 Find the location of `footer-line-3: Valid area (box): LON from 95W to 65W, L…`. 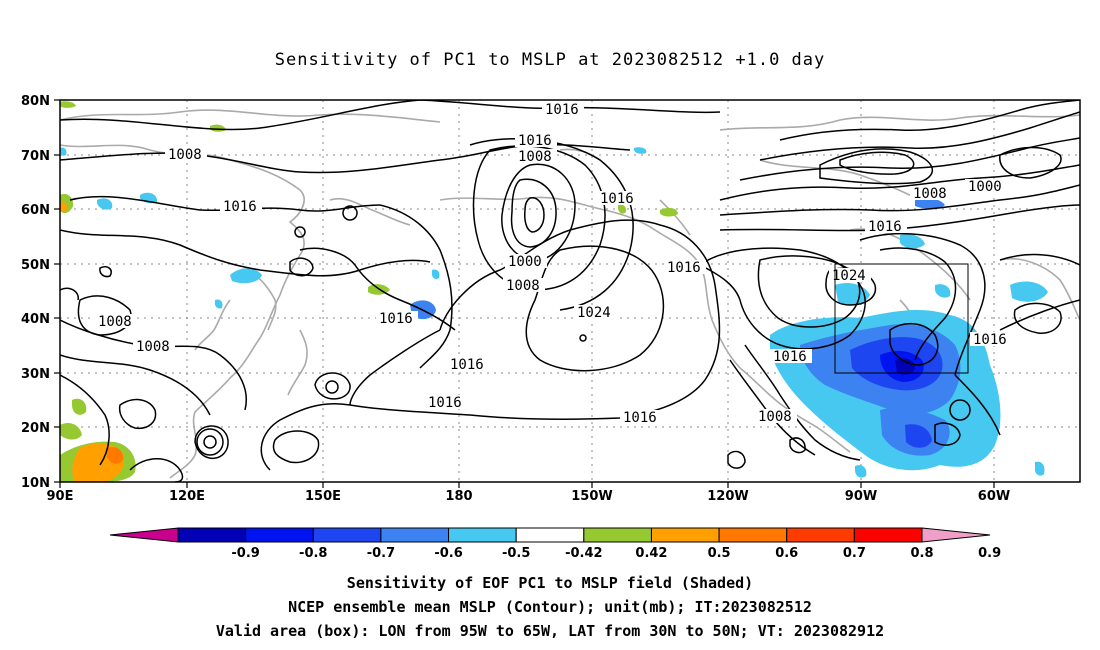

footer-line-3: Valid area (box): LON from 95W to 65W, L… is located at coordinates (550, 631).